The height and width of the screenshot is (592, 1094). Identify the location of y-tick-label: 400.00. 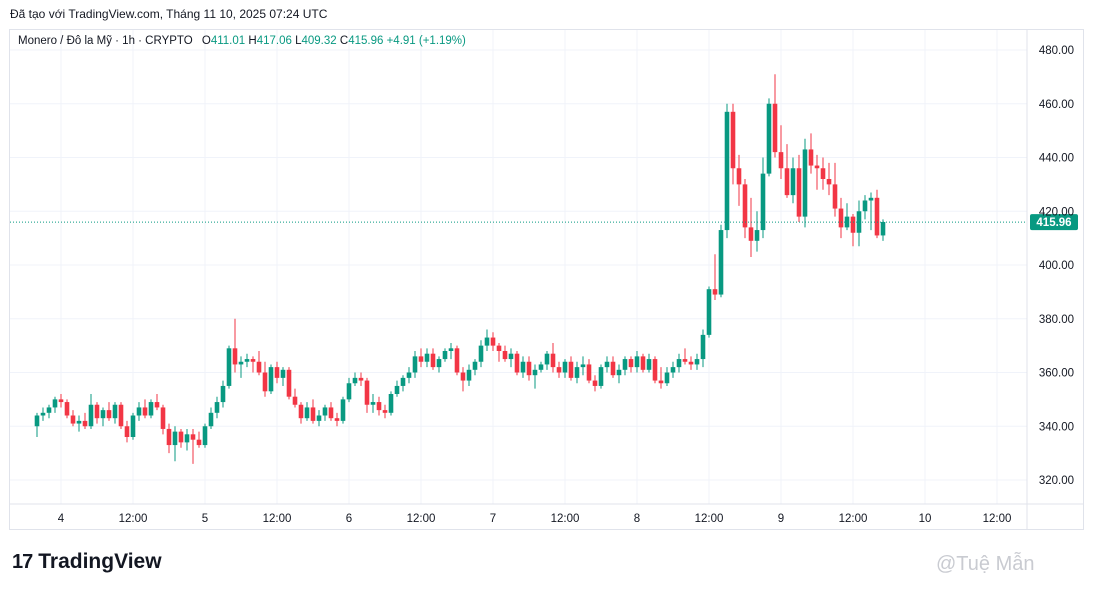
(1056, 266).